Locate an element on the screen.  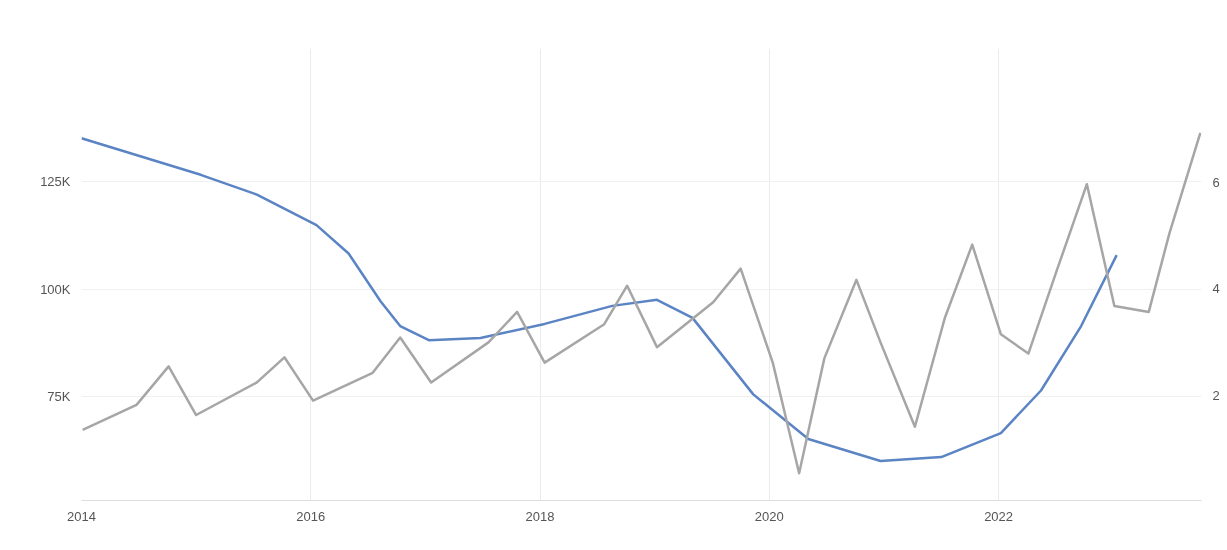
x-tick-label: 2018 is located at coordinates (540, 516).